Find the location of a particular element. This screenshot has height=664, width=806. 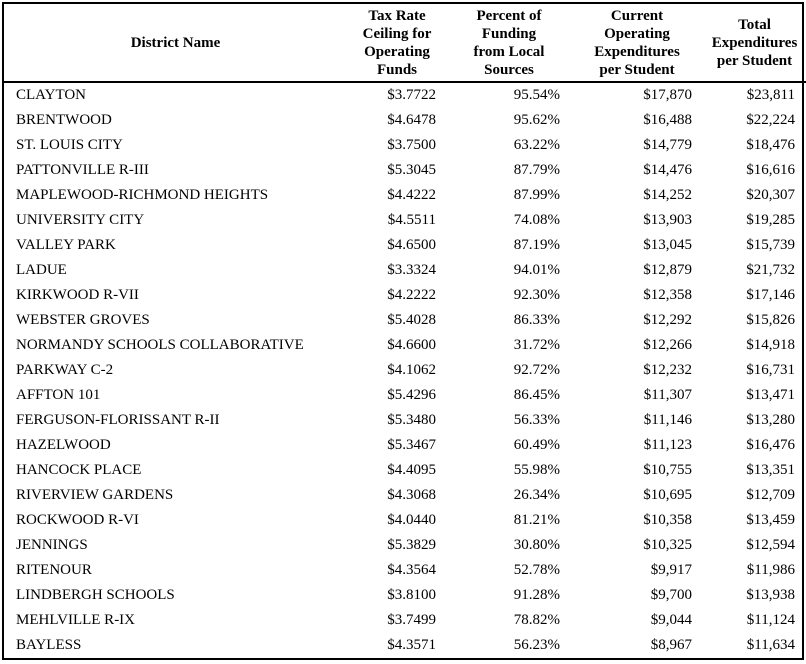

column-header-district-name: District Name is located at coordinates (175, 43).